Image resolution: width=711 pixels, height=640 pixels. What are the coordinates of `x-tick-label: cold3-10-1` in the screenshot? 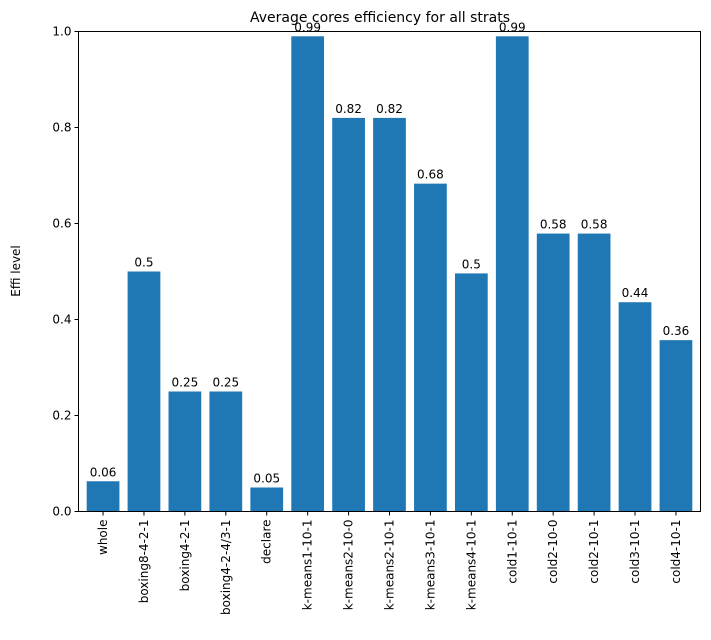 It's located at (635, 552).